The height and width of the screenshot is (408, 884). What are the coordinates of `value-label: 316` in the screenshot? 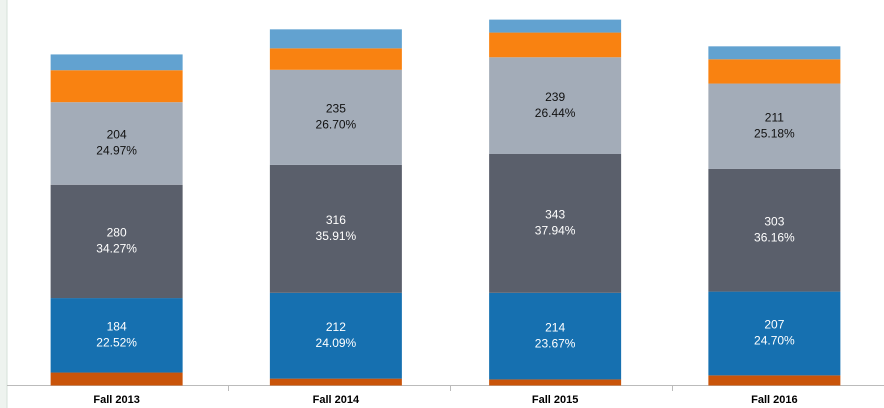 It's located at (336, 220).